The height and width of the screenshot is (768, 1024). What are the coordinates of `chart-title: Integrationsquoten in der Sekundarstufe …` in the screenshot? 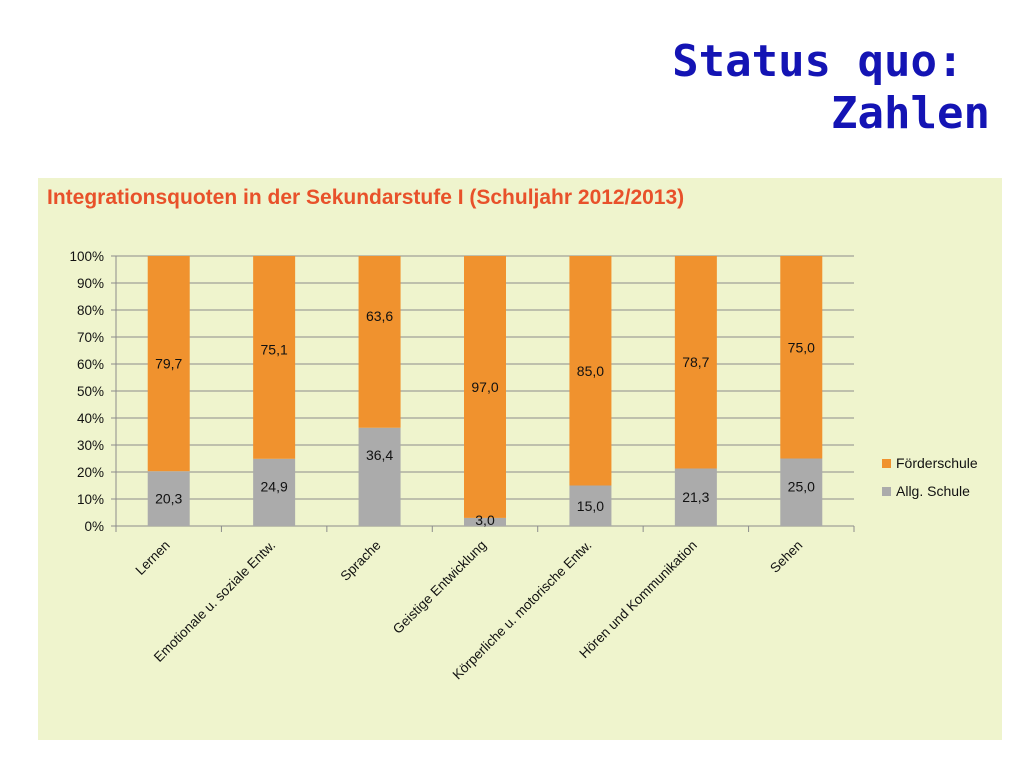 It's located at (366, 197).